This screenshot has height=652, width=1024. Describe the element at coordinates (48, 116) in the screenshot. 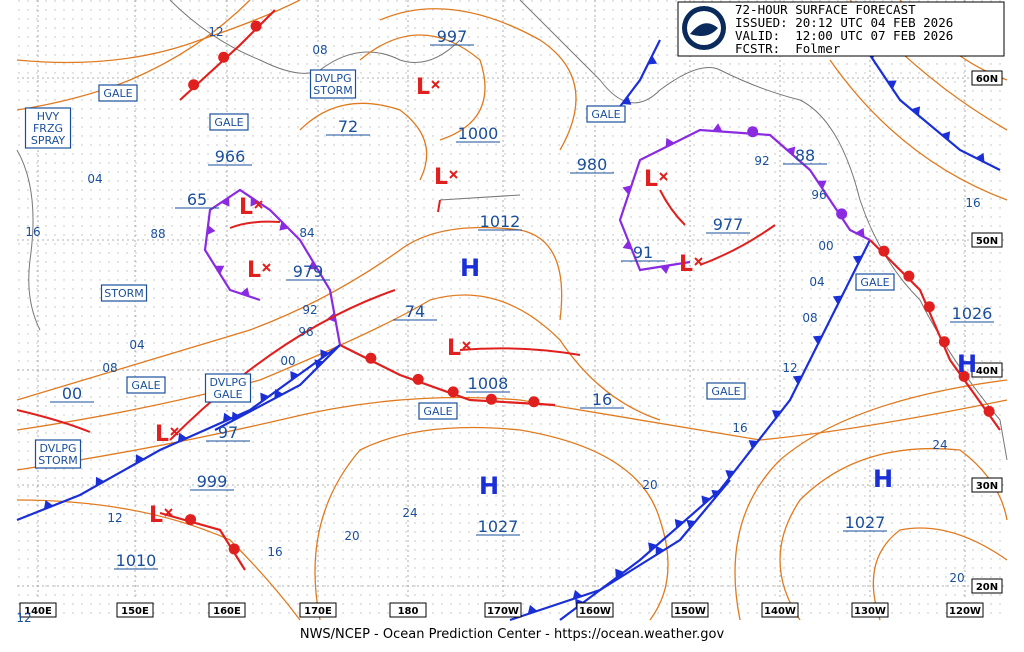

I see `warning-text: HVY` at that location.